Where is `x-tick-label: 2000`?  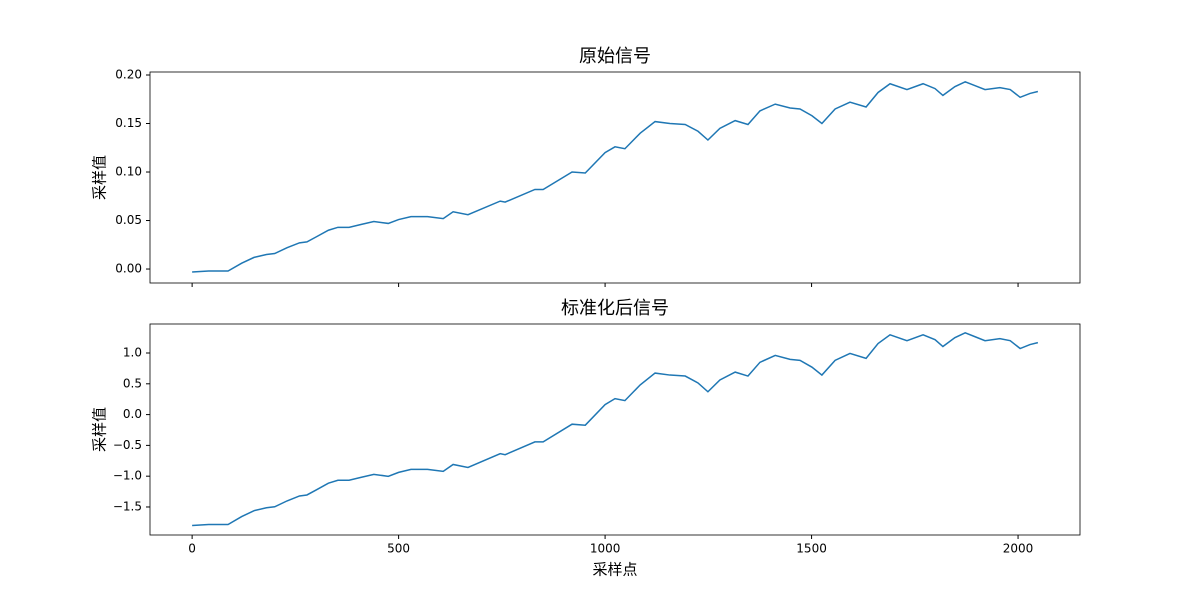 x-tick-label: 2000 is located at coordinates (1018, 549).